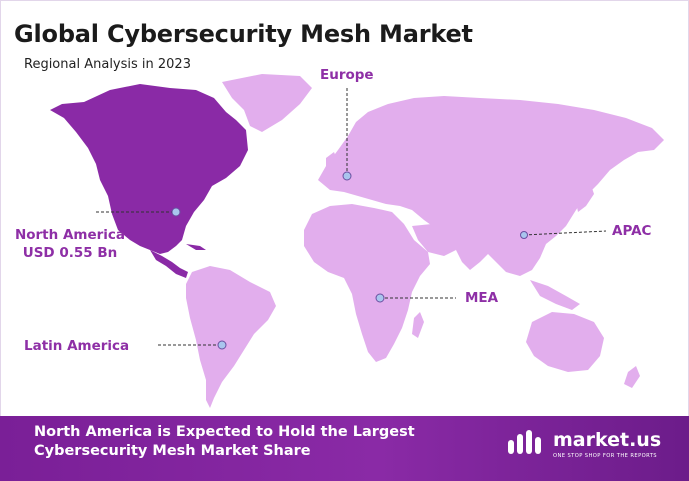  What do you see at coordinates (585, 197) in the screenshot?
I see `region-japan` at bounding box center [585, 197].